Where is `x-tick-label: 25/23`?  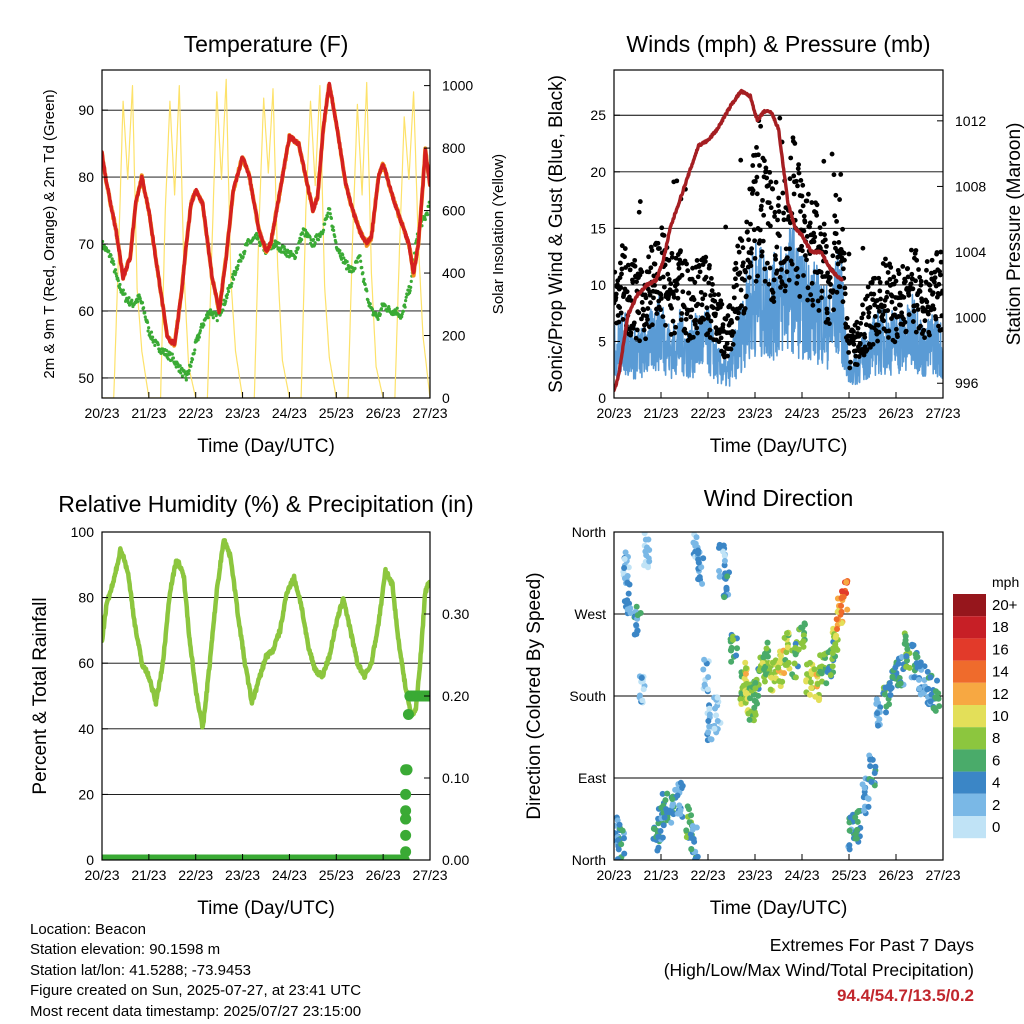
x-tick-label: 25/23 is located at coordinates (848, 875).